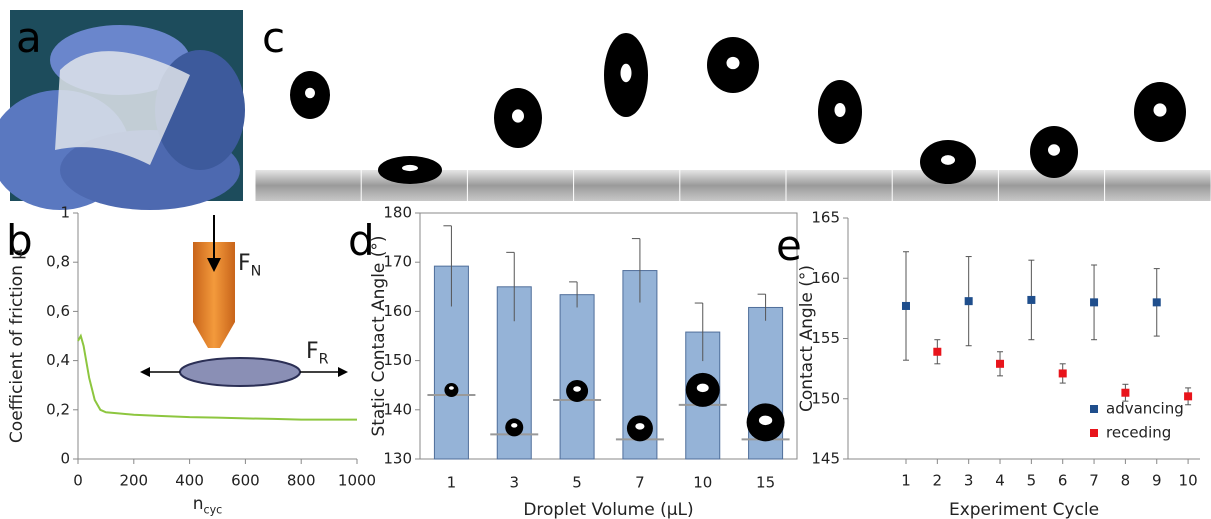 The width and height of the screenshot is (1211, 519). I want to click on plot-frame, so click(608, 336).